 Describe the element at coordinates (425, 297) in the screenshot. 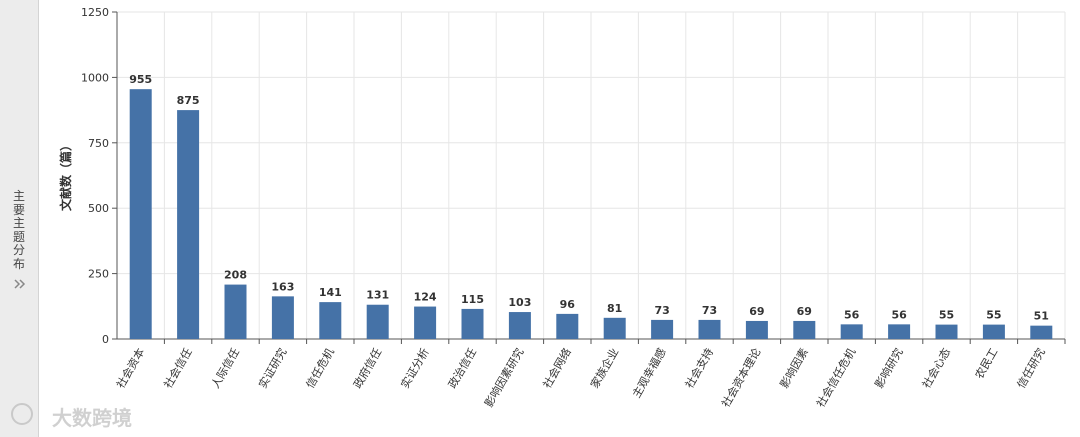

I see `data-label: 124` at that location.